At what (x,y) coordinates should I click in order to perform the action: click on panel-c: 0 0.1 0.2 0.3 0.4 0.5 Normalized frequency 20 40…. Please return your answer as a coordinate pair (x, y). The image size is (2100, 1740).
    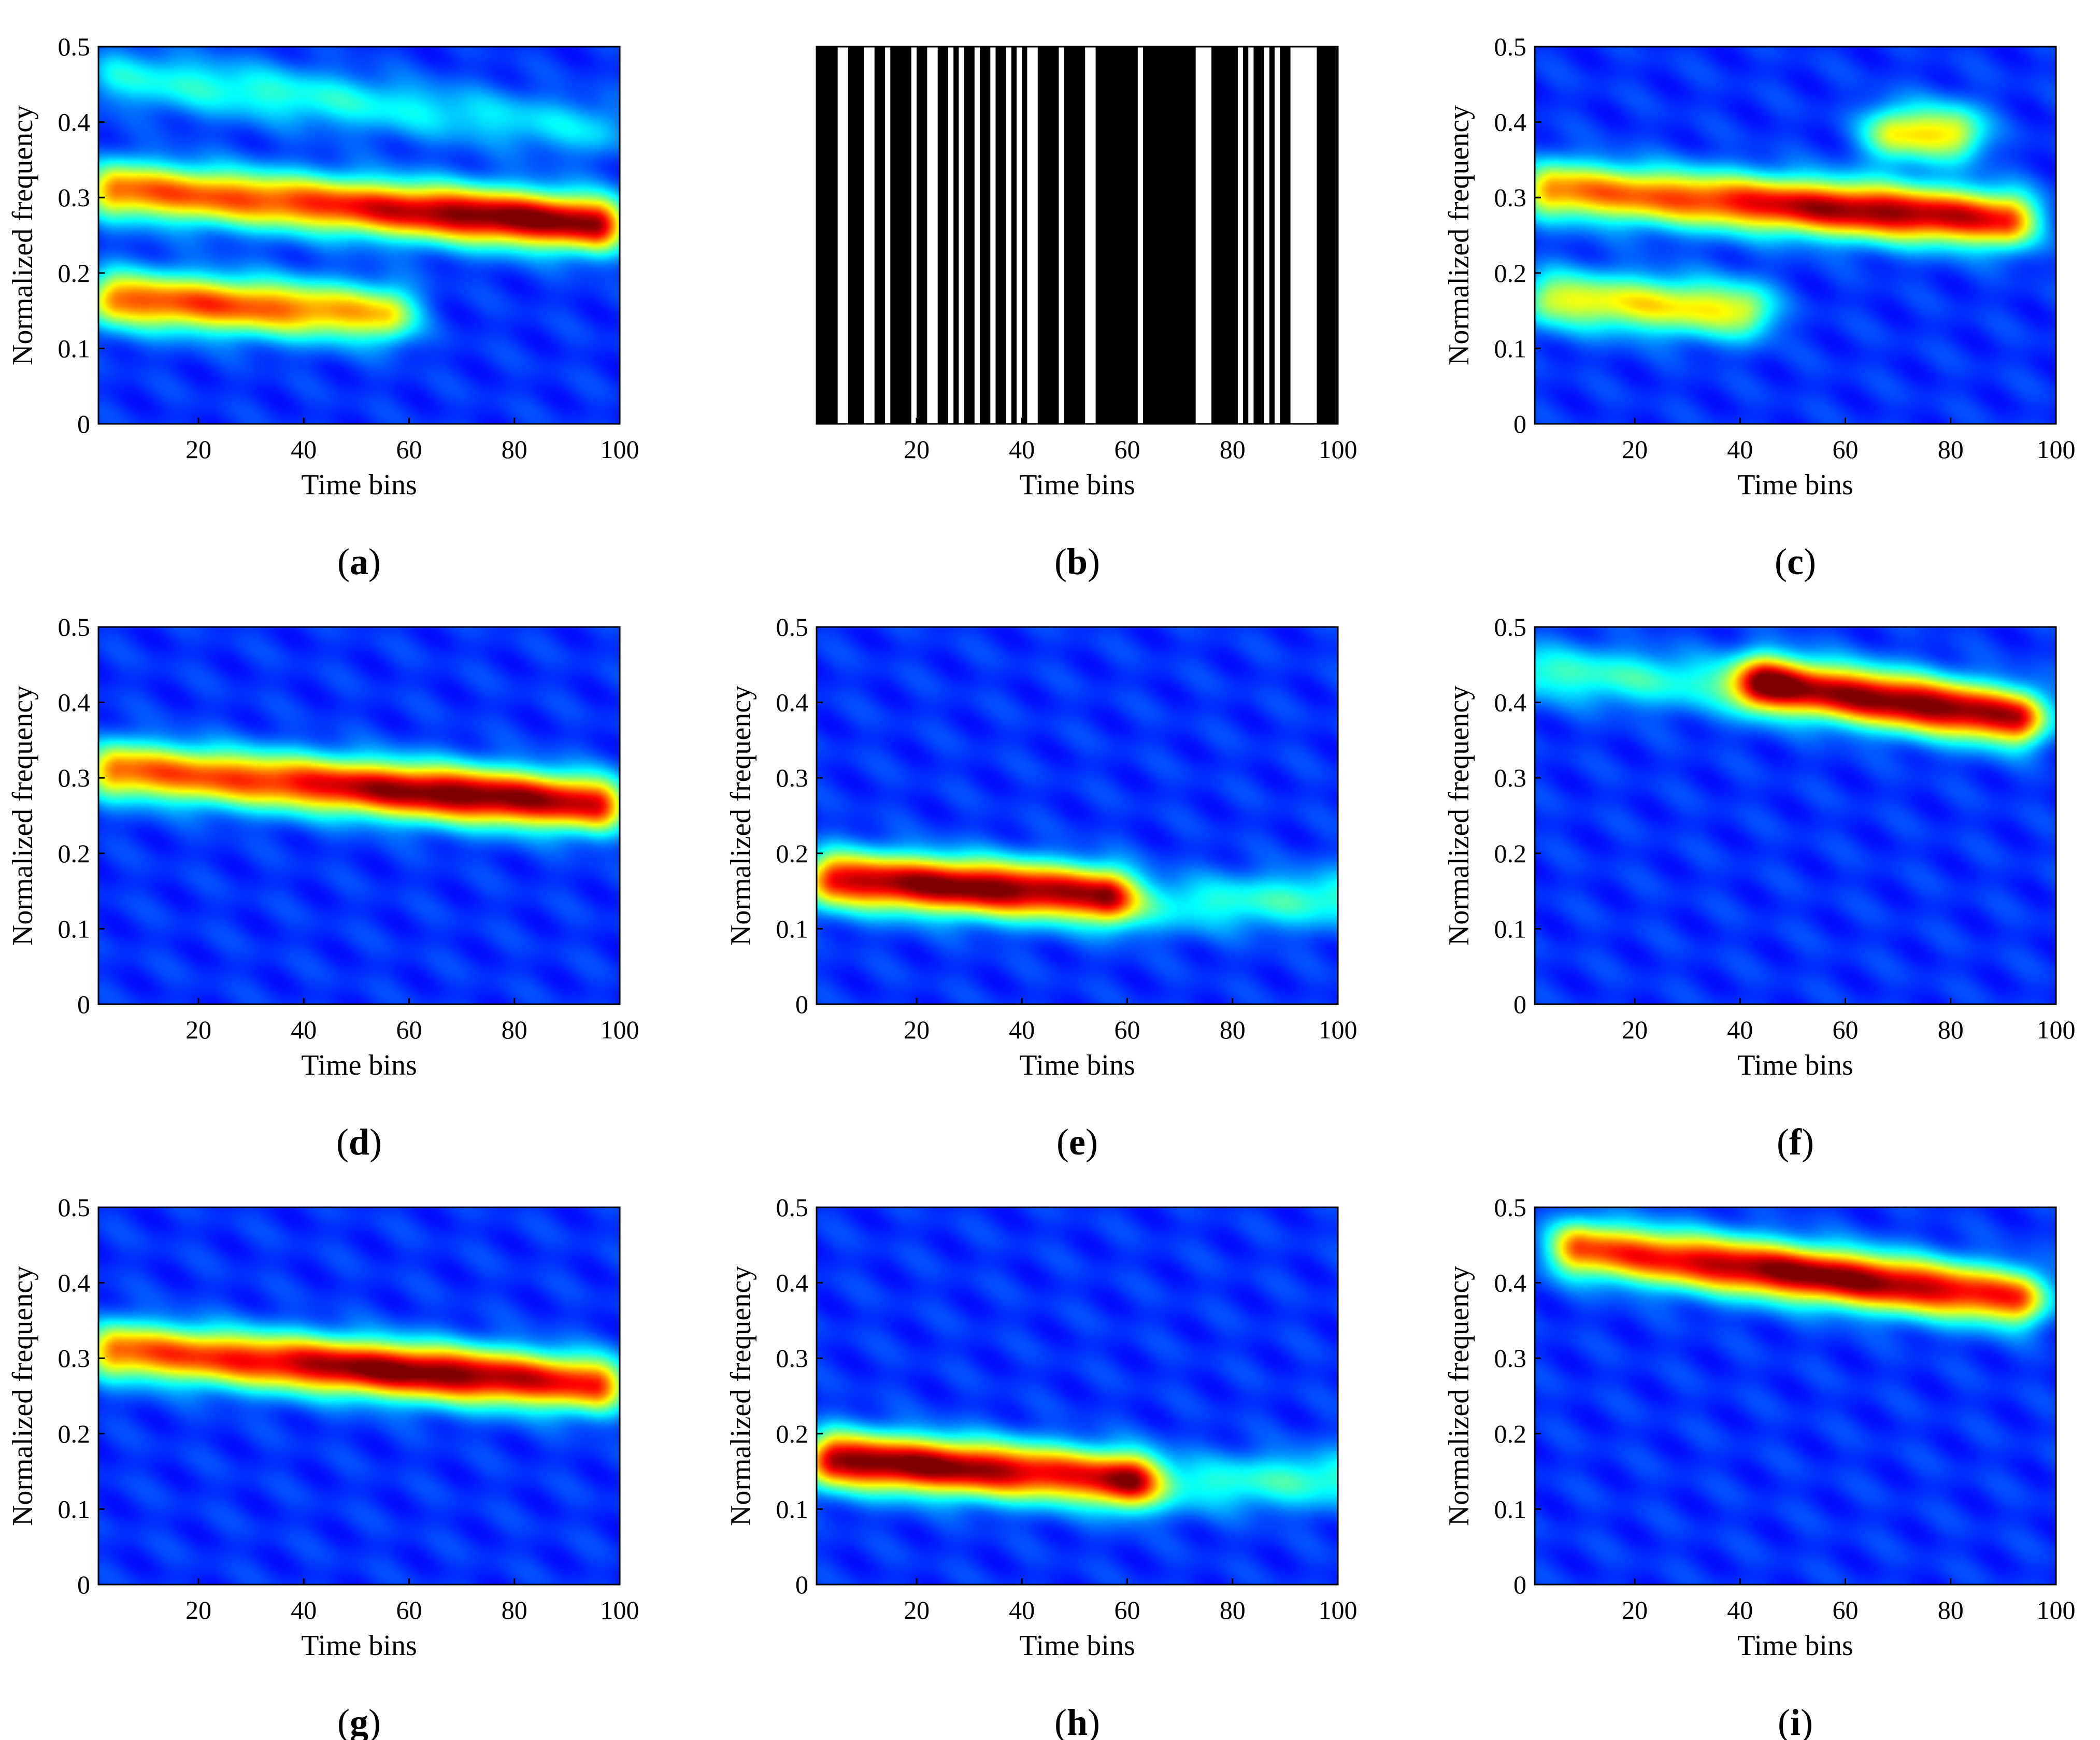
    Looking at the image, I should click on (1759, 307).